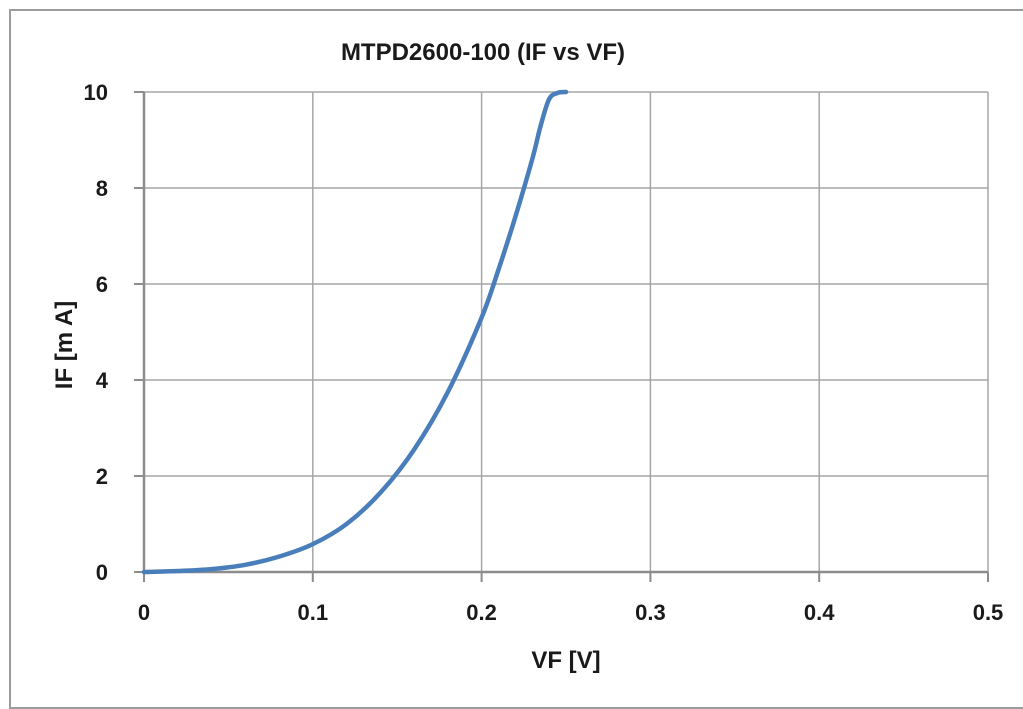 The image size is (1023, 709). I want to click on x-tick-label-5: 0.5, so click(988, 612).